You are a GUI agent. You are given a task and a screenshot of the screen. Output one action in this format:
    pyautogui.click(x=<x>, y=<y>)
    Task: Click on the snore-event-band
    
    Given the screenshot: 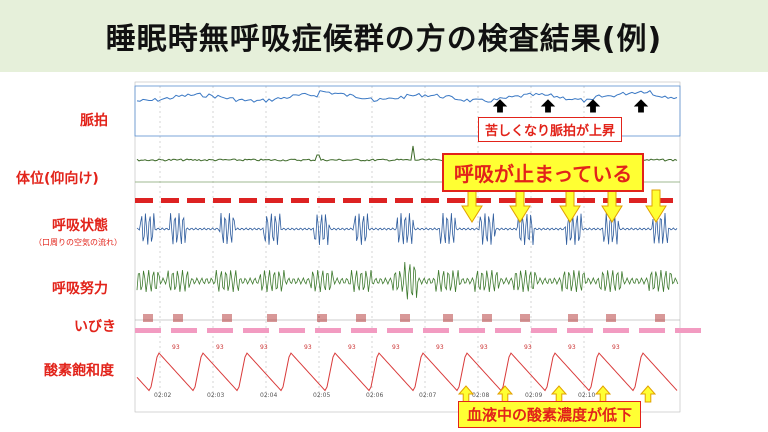 What is the action you would take?
    pyautogui.click(x=418, y=330)
    